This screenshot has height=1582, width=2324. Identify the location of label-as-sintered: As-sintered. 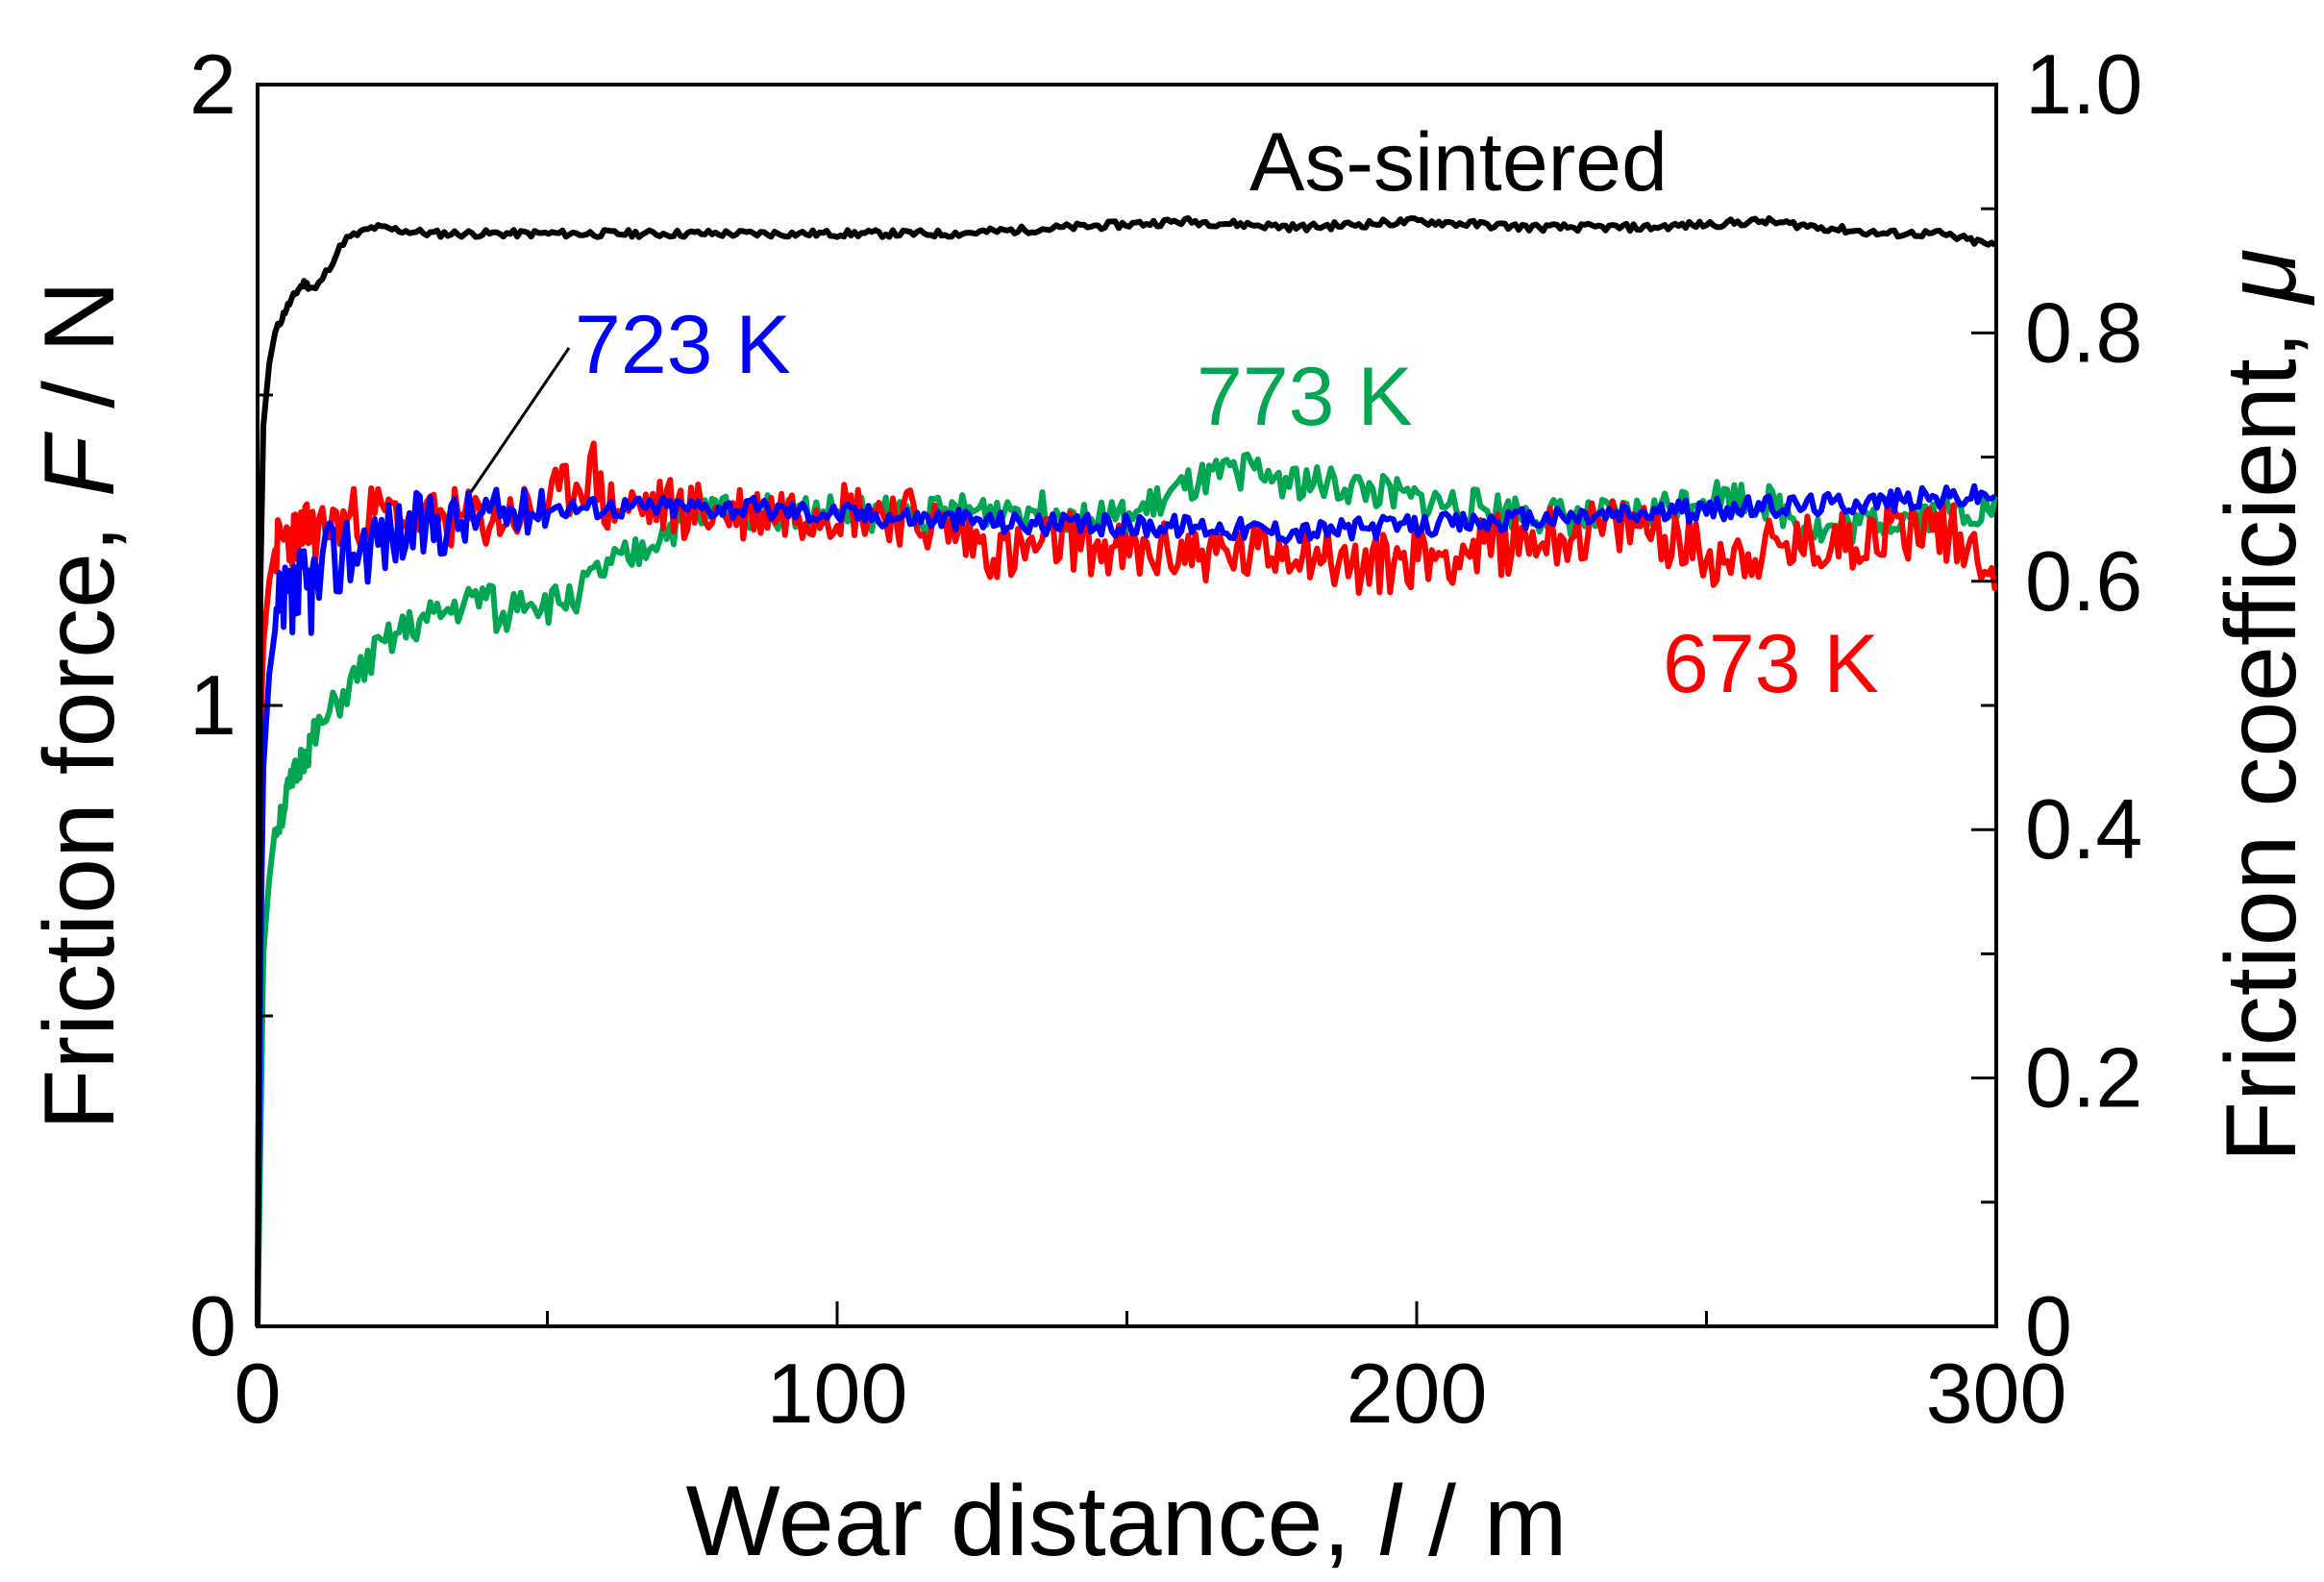
(1458, 162).